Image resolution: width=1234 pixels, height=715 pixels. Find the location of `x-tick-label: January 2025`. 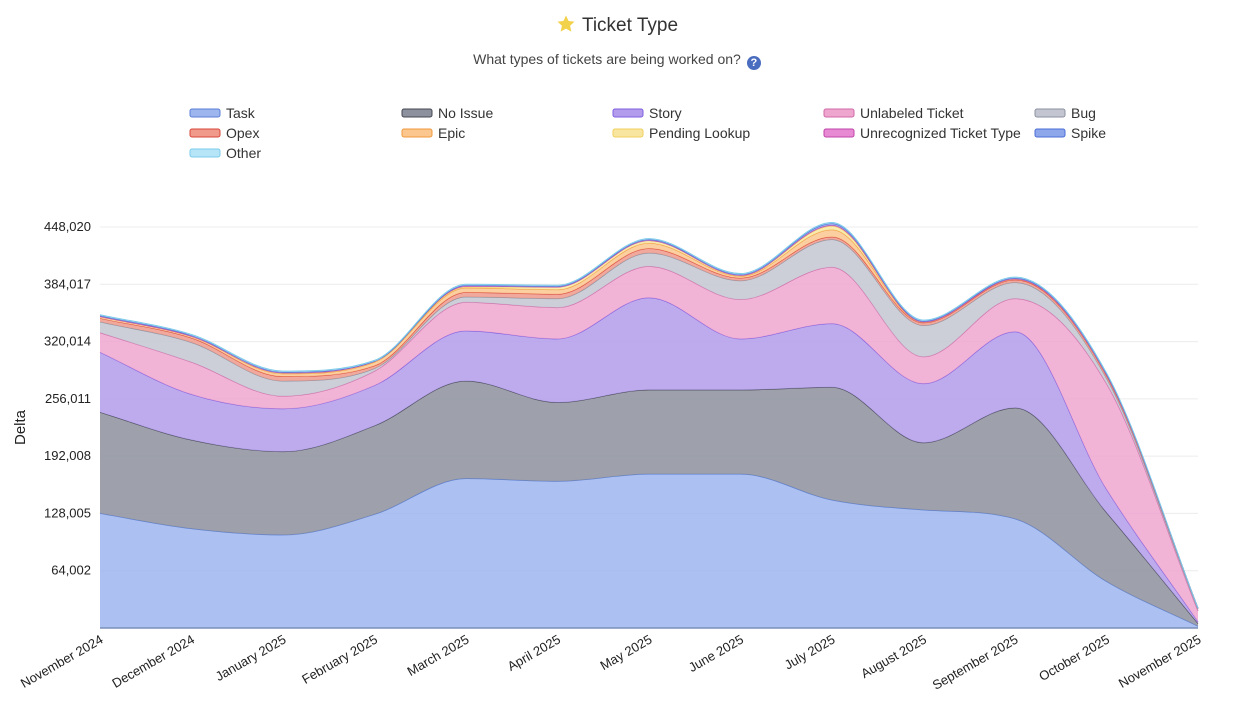

x-tick-label: January 2025 is located at coordinates (251, 658).